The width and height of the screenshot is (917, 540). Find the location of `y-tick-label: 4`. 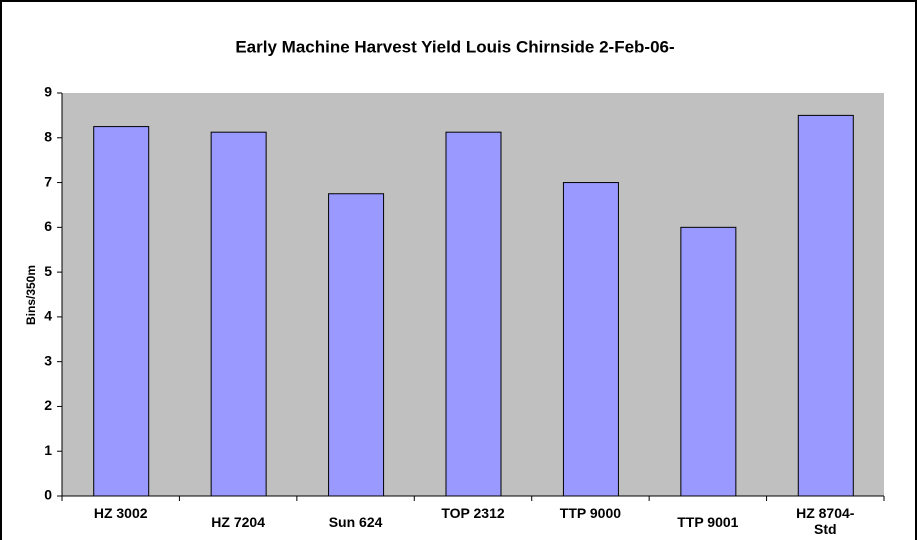

y-tick-label: 4 is located at coordinates (48, 316).